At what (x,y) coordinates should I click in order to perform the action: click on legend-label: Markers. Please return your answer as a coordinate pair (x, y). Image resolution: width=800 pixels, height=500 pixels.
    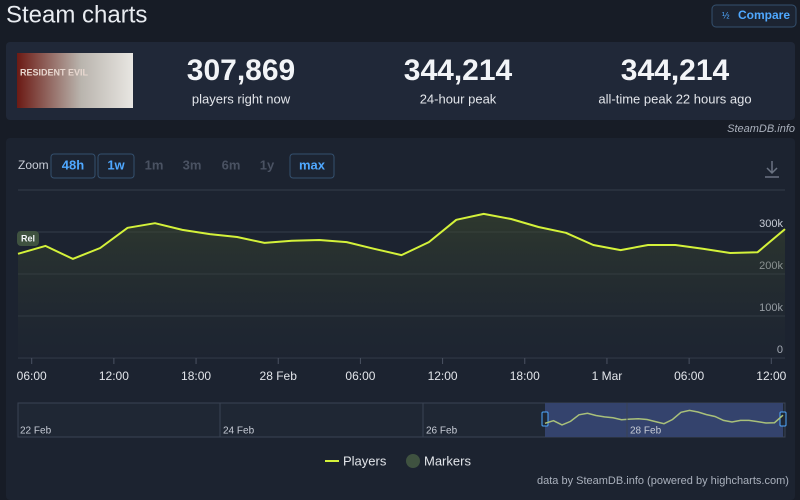
    Looking at the image, I should click on (447, 460).